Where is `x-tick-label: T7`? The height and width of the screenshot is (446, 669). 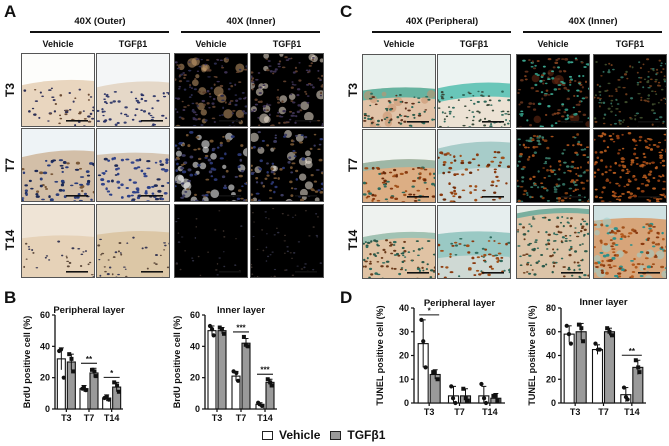
x-tick-label: T7 is located at coordinates (241, 418).